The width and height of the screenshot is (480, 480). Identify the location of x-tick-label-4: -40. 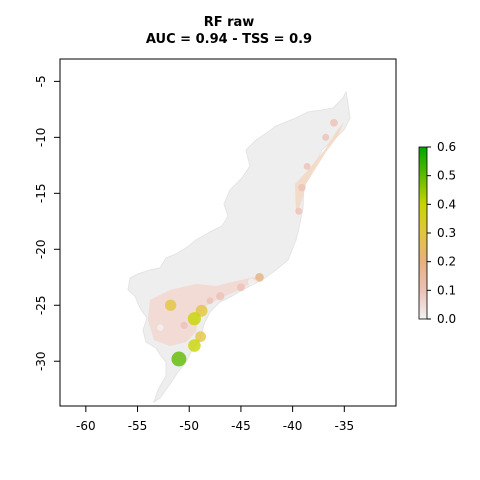
(293, 426).